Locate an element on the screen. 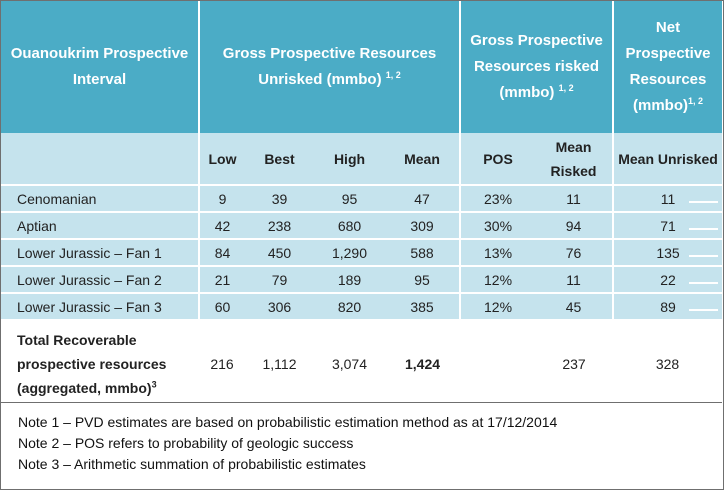  interval-name: Lower Jurassic – Fan 3 is located at coordinates (100, 306).